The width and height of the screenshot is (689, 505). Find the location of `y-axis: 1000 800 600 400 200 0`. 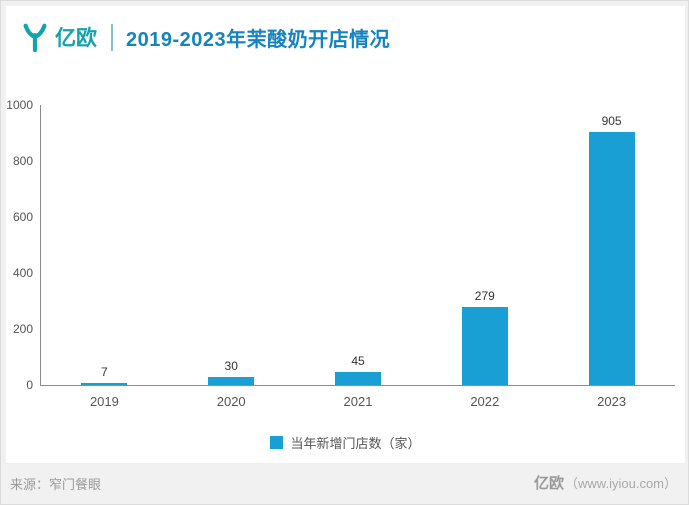

y-axis: 1000 800 600 400 200 0 is located at coordinates (23, 245).